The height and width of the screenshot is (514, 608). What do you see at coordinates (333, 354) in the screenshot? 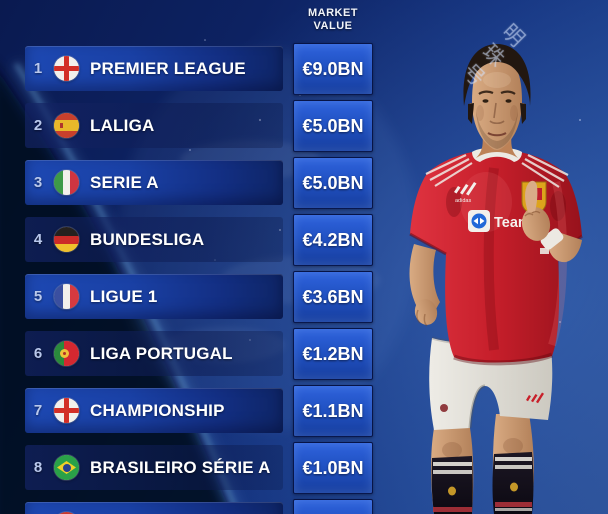
I see `market-value-badge: €1.2BN` at bounding box center [333, 354].